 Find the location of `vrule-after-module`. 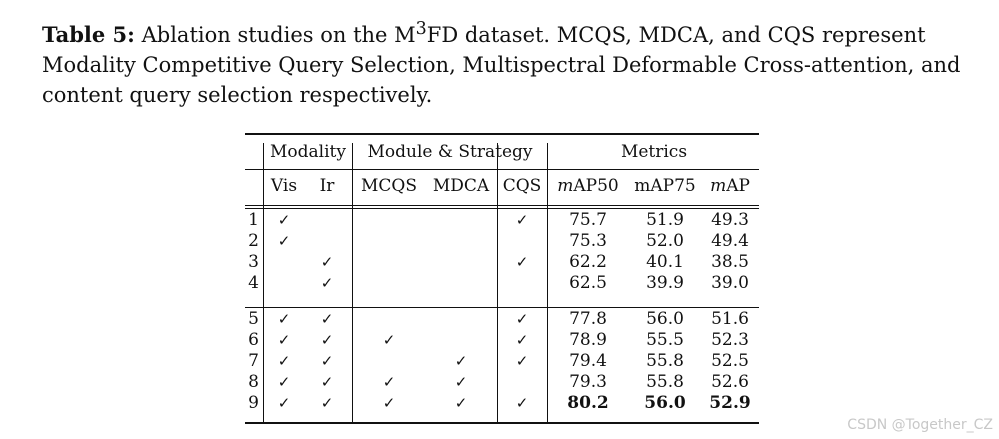

vrule-after-module is located at coordinates (497, 282).